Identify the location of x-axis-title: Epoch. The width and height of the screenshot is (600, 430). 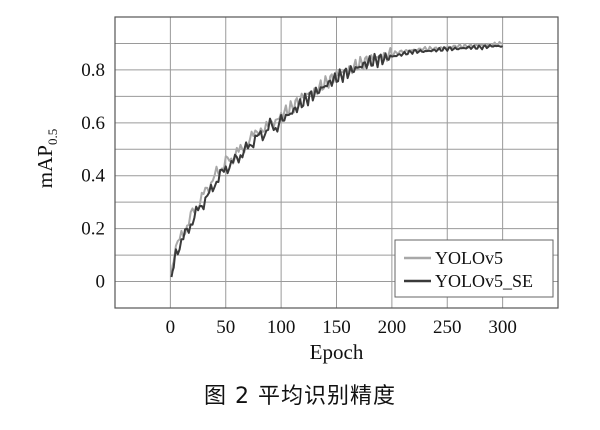
(337, 352).